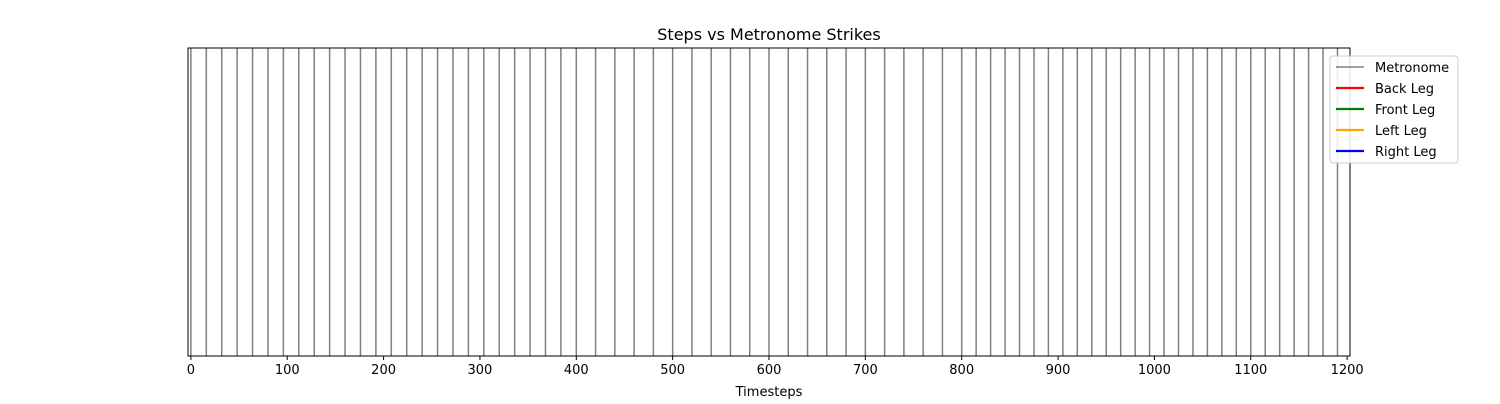 This screenshot has height=404, width=1500. Describe the element at coordinates (1347, 370) in the screenshot. I see `x-tick-label: 1200` at that location.